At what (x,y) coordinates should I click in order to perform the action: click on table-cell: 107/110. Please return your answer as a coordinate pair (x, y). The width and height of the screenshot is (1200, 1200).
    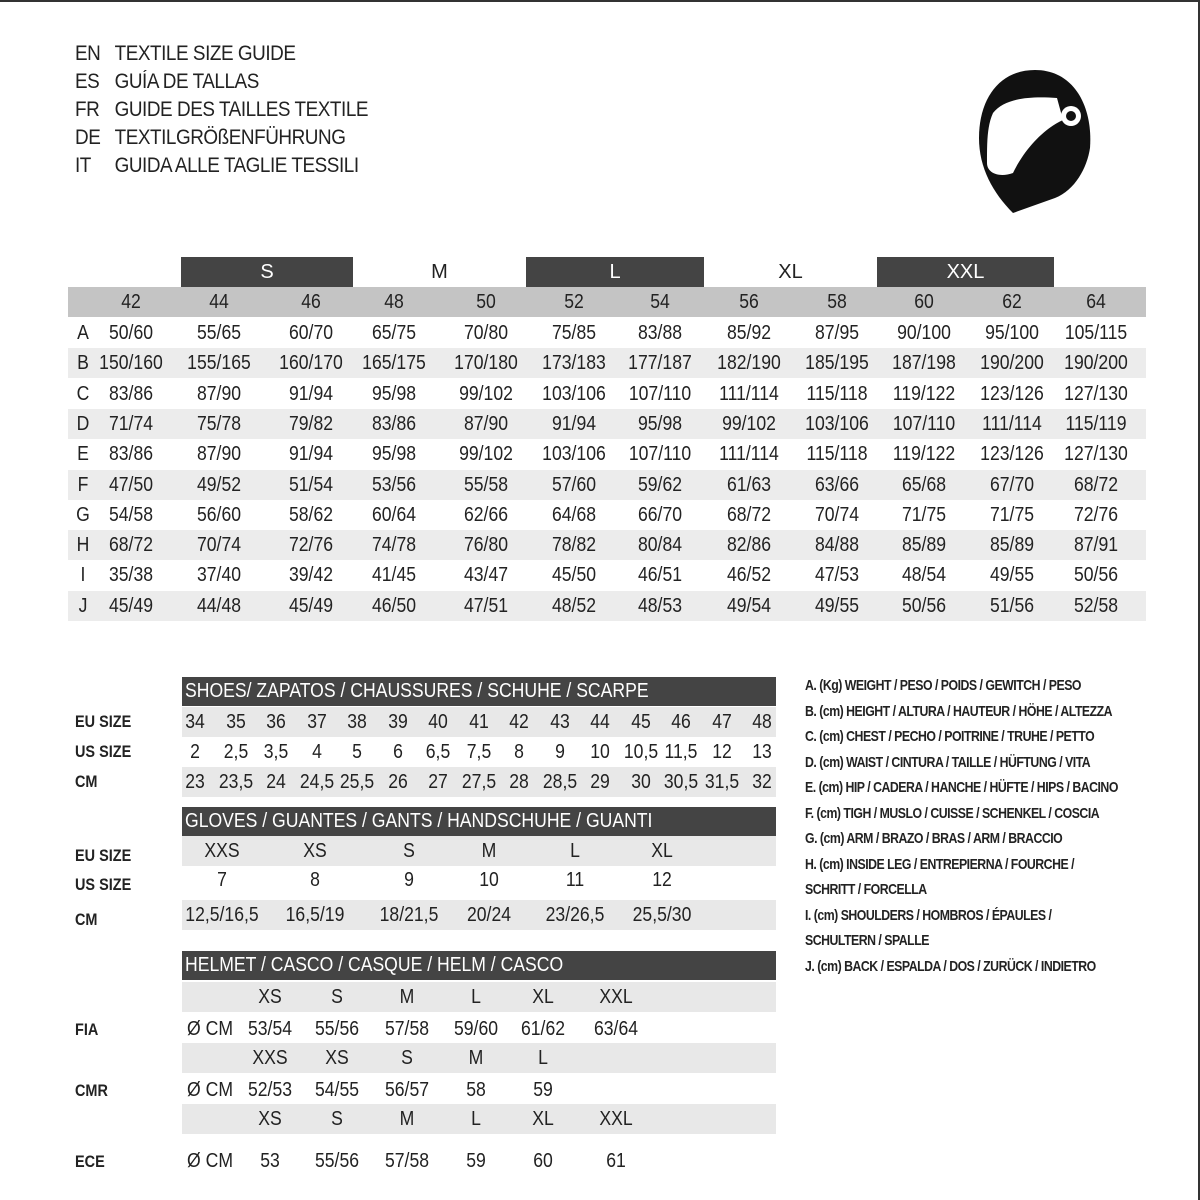
    Looking at the image, I should click on (660, 454).